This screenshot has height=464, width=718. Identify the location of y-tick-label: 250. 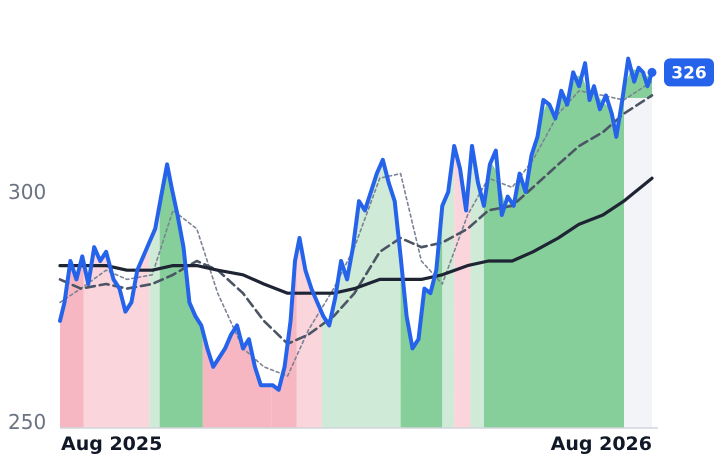
(27, 422).